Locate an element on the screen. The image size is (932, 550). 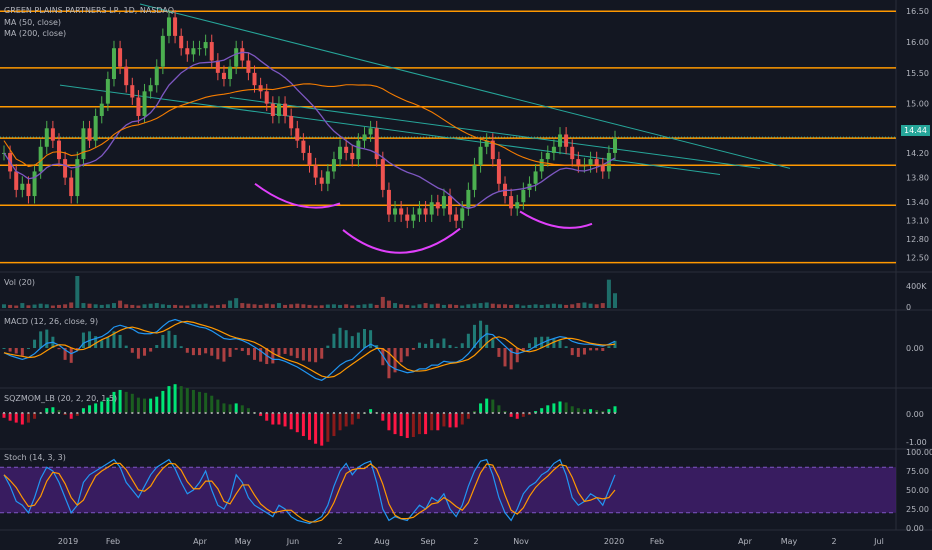
time-tick-label: May is located at coordinates (243, 541).